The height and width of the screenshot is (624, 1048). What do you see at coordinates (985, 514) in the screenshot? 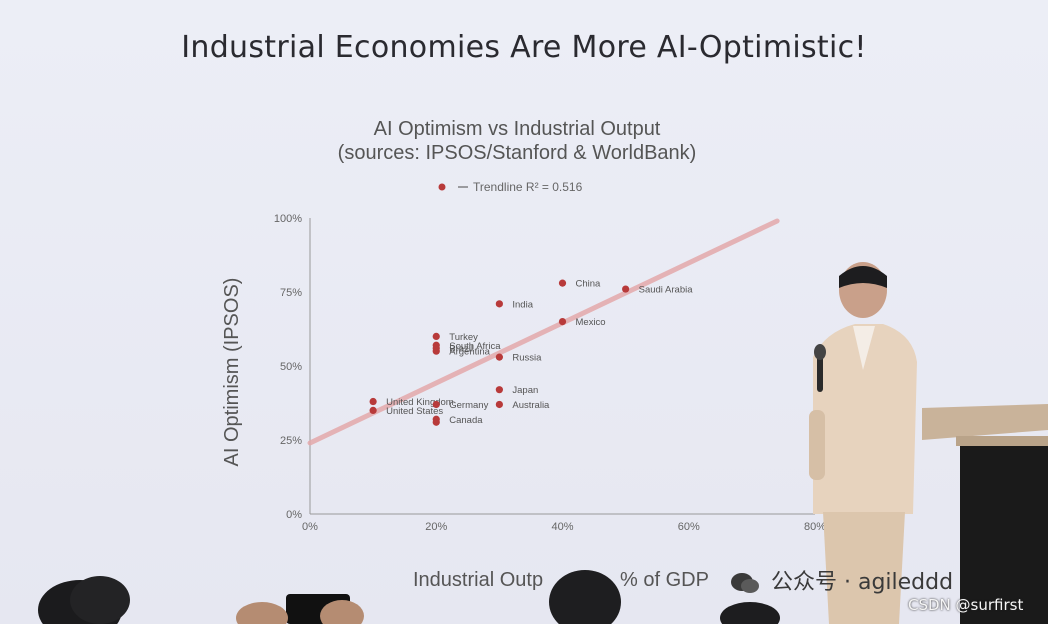
I see `podium` at bounding box center [985, 514].